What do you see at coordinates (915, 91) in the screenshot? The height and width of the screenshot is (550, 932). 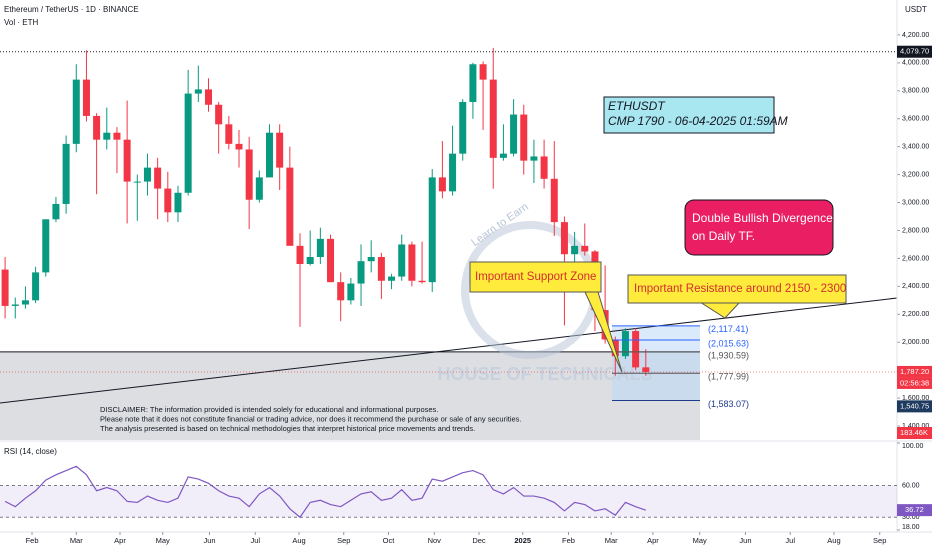 I see `y-tick-label: 3,800.00` at bounding box center [915, 91].